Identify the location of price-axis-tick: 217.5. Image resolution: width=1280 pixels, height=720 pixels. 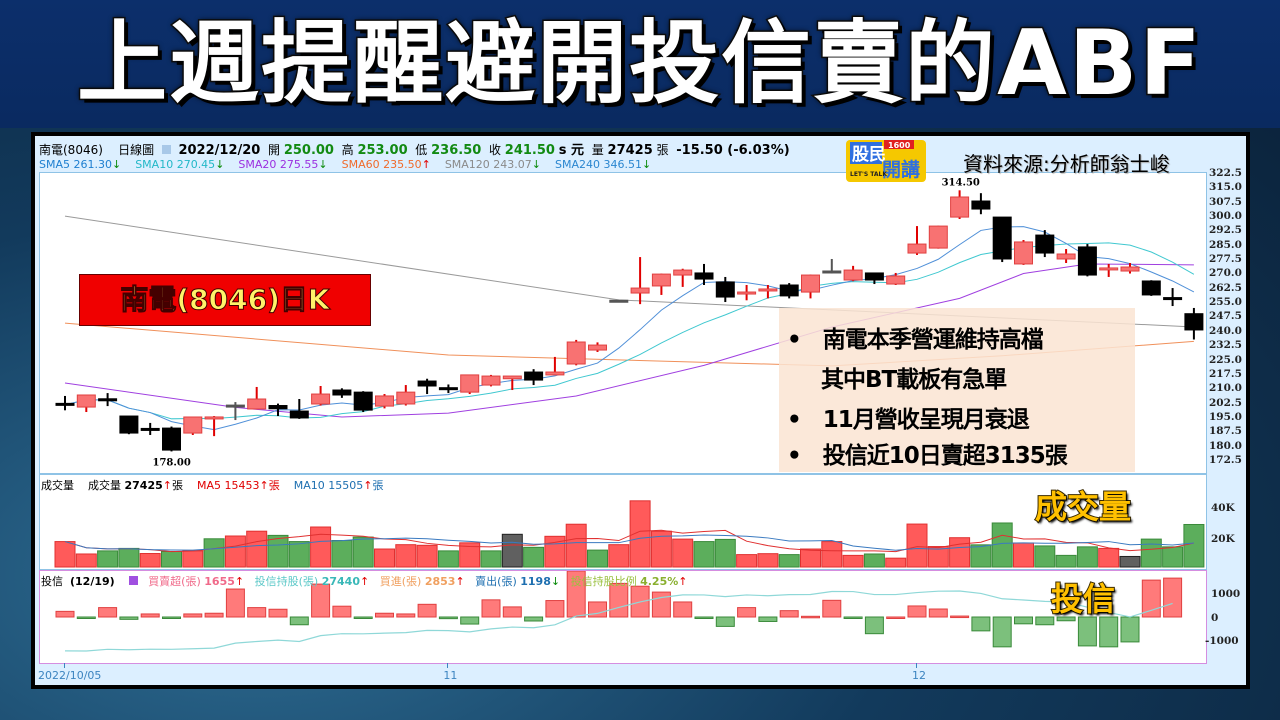
(1225, 373).